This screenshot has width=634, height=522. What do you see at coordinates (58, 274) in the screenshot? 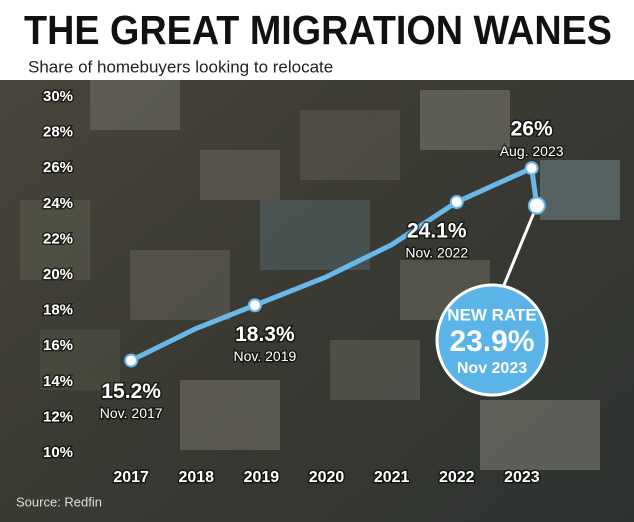
I see `y-tick-label: 20%` at bounding box center [58, 274].